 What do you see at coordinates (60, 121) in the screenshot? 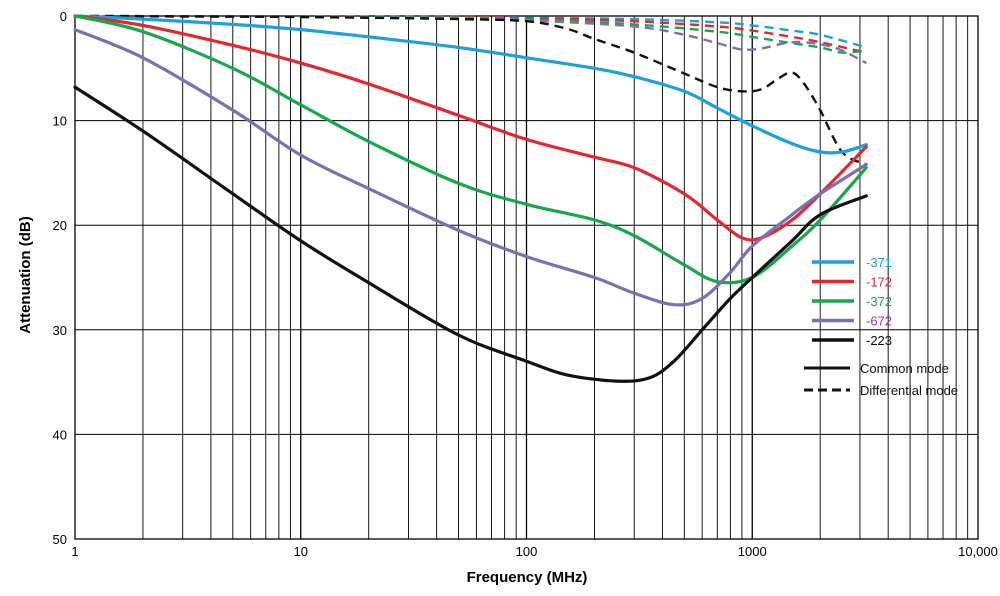
I see `y-tick-label: 10` at bounding box center [60, 121].